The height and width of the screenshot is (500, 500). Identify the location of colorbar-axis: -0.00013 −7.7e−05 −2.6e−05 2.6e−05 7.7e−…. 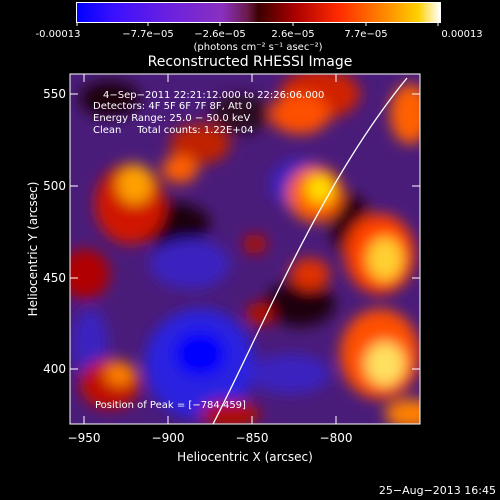
(259, 37).